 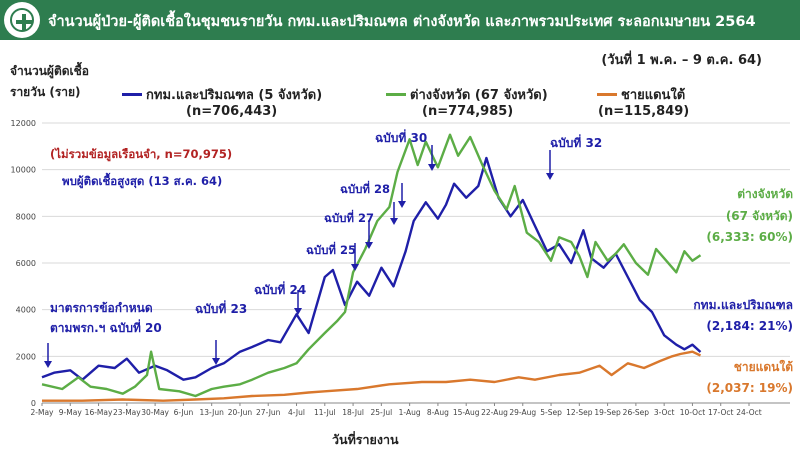 I want to click on annotation-label: ฉบับที่ 24, so click(x=280, y=289).